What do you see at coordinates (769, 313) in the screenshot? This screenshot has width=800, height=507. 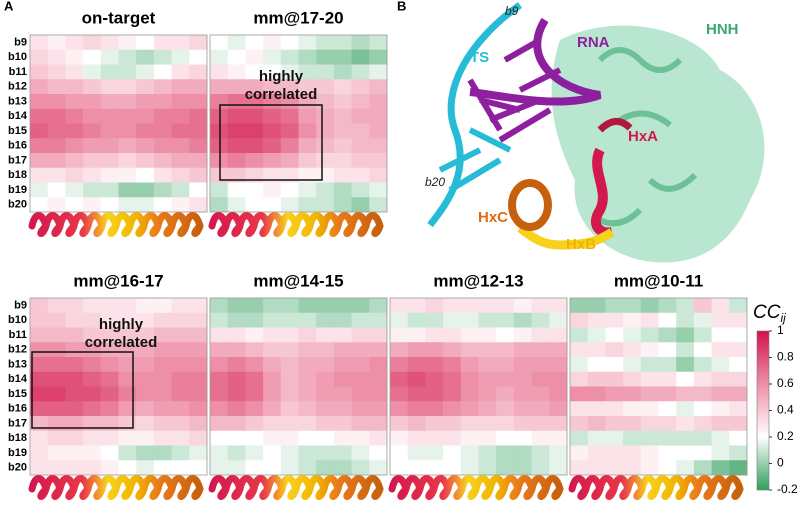 I see `colorbar-label: CCij` at bounding box center [769, 313].